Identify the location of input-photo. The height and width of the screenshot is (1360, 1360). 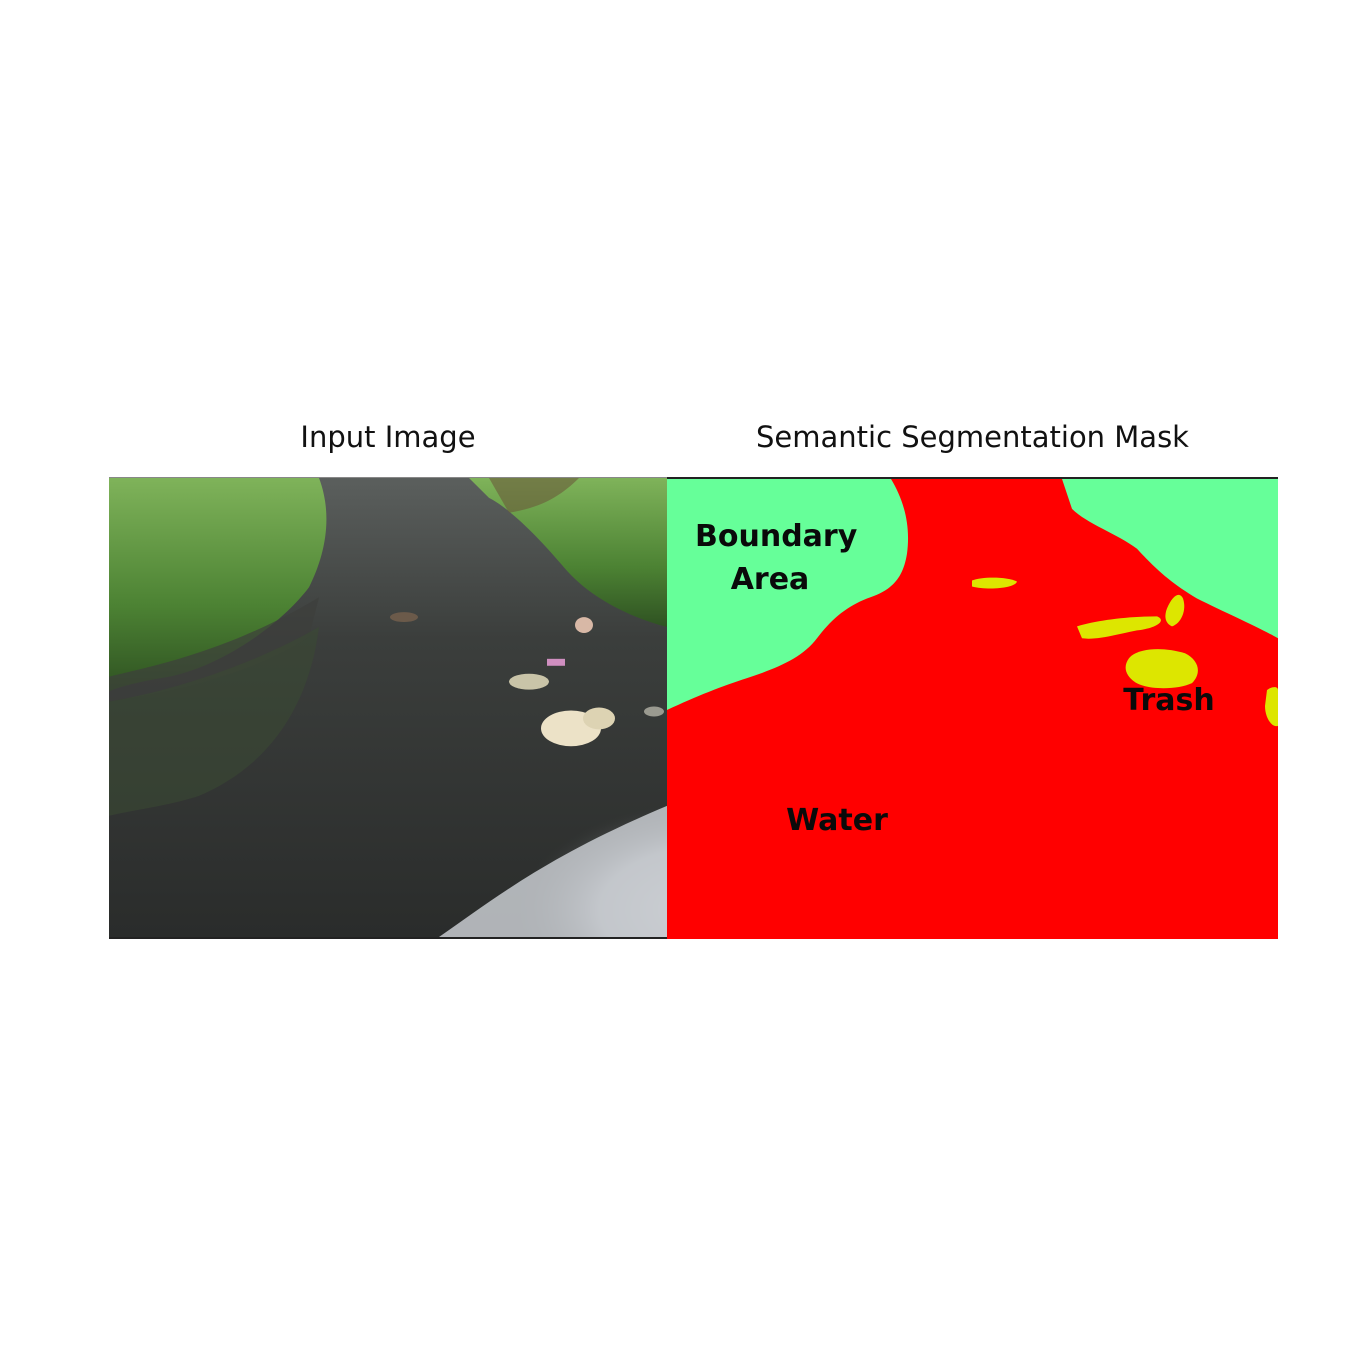
(388, 708).